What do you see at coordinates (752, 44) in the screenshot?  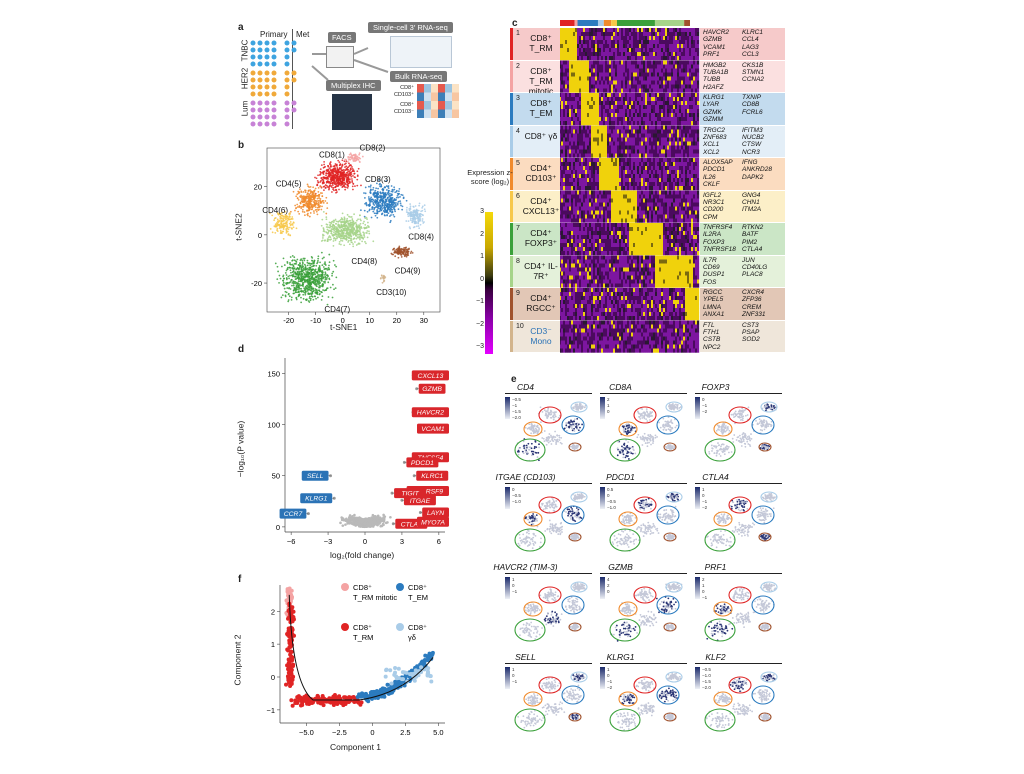 I see `marker-genes-col2: KLRC1 CCL4 LAG3 CCL3` at bounding box center [752, 44].